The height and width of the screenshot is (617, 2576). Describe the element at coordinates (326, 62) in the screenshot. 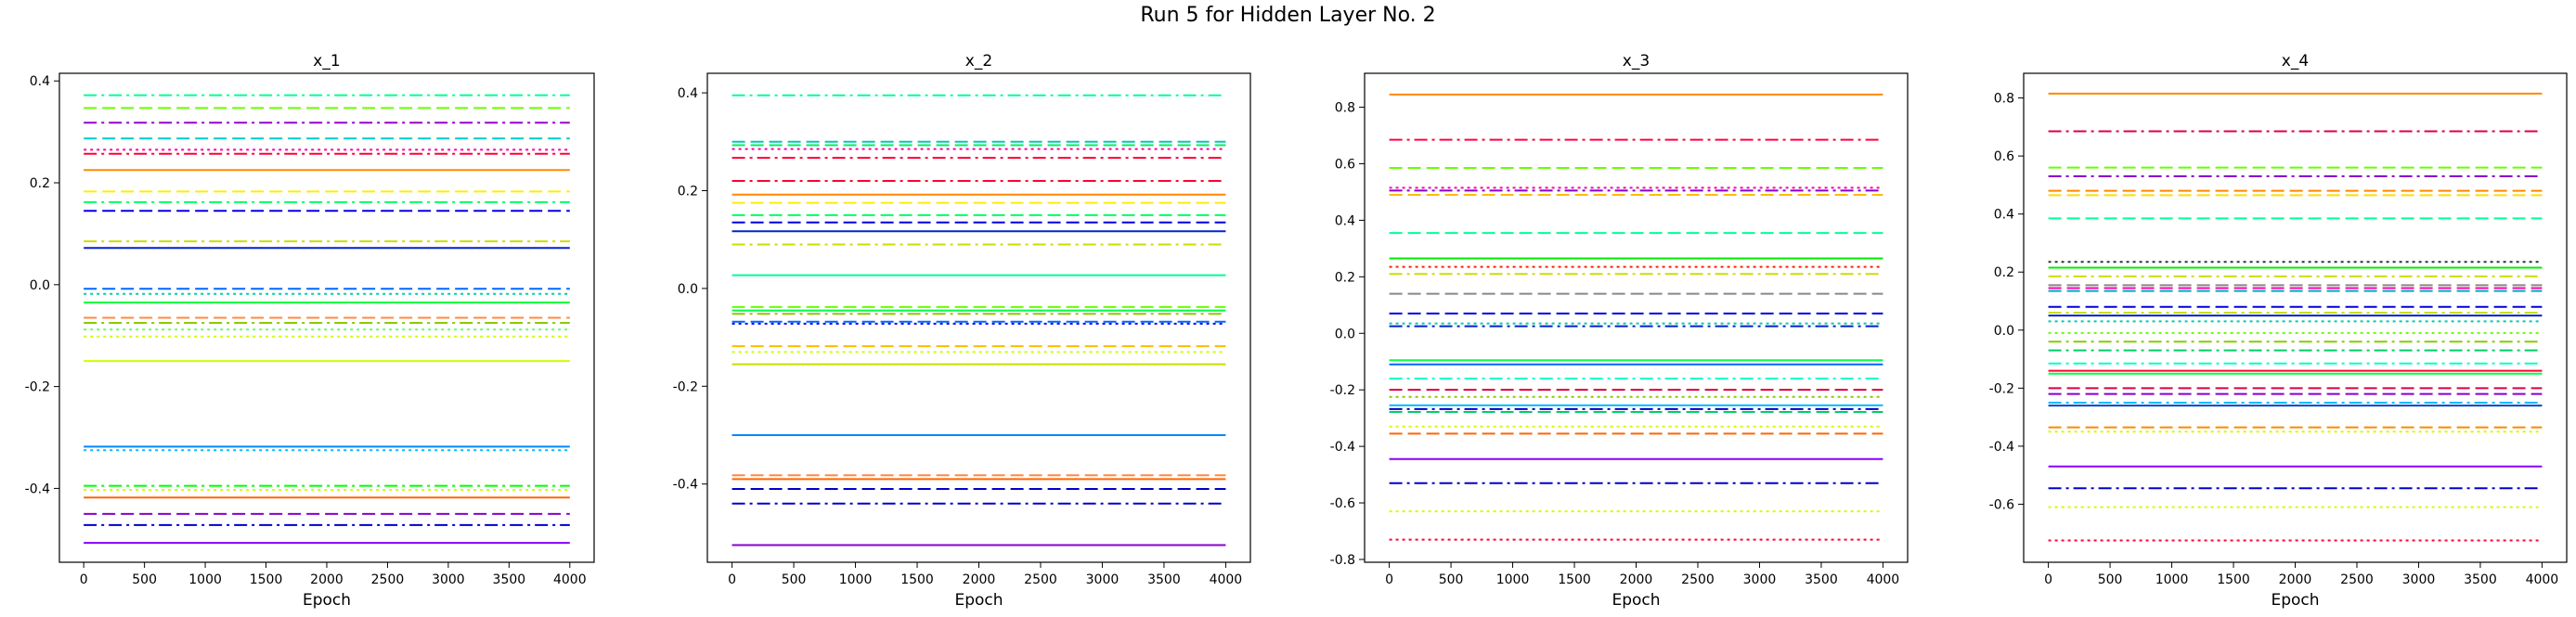

I see `subplot-title: x_1` at that location.